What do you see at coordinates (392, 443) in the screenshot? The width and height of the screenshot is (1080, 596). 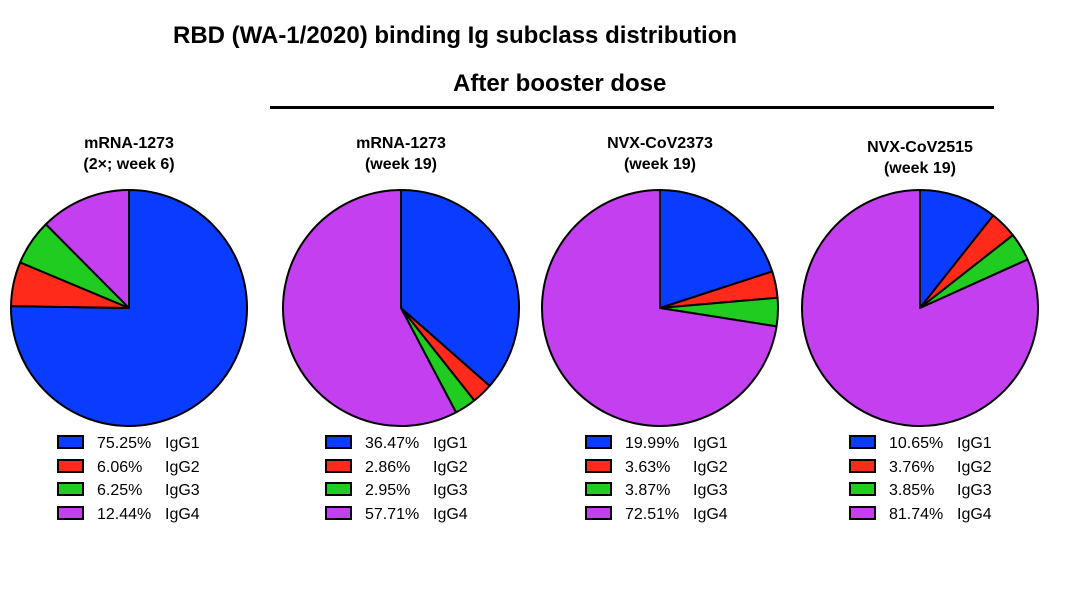 I see `legend-percentage: 36.47%` at bounding box center [392, 443].